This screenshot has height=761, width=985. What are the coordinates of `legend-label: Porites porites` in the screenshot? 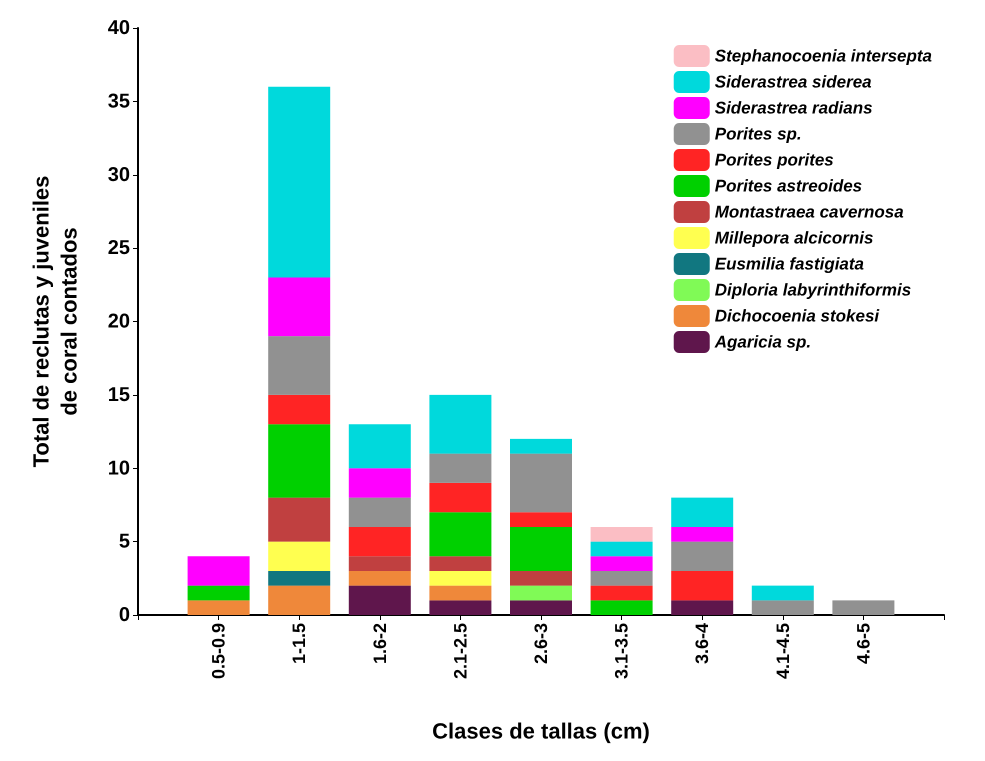 It's located at (774, 160).